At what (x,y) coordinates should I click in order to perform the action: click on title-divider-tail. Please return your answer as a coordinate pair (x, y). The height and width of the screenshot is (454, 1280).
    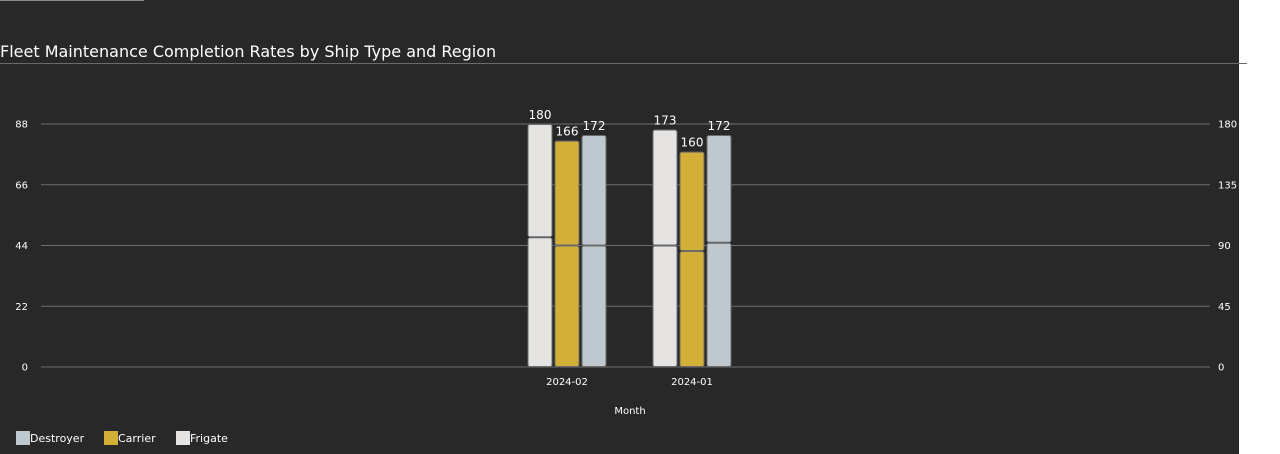
    Looking at the image, I should click on (1243, 63).